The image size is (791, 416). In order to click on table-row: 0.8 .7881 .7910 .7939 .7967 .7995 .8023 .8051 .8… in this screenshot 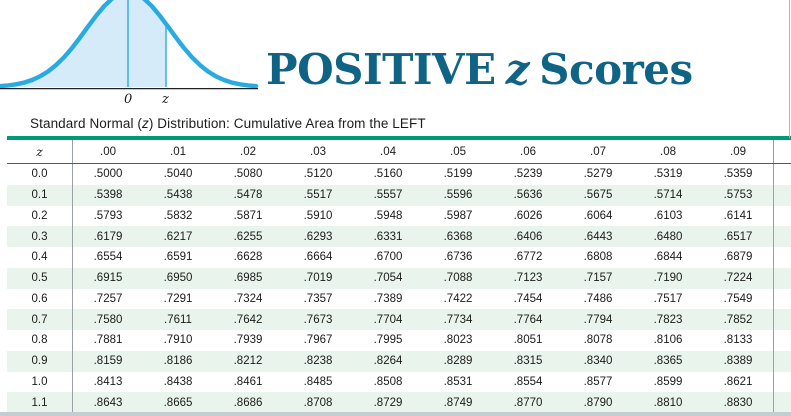, I will do `click(399, 340)`.